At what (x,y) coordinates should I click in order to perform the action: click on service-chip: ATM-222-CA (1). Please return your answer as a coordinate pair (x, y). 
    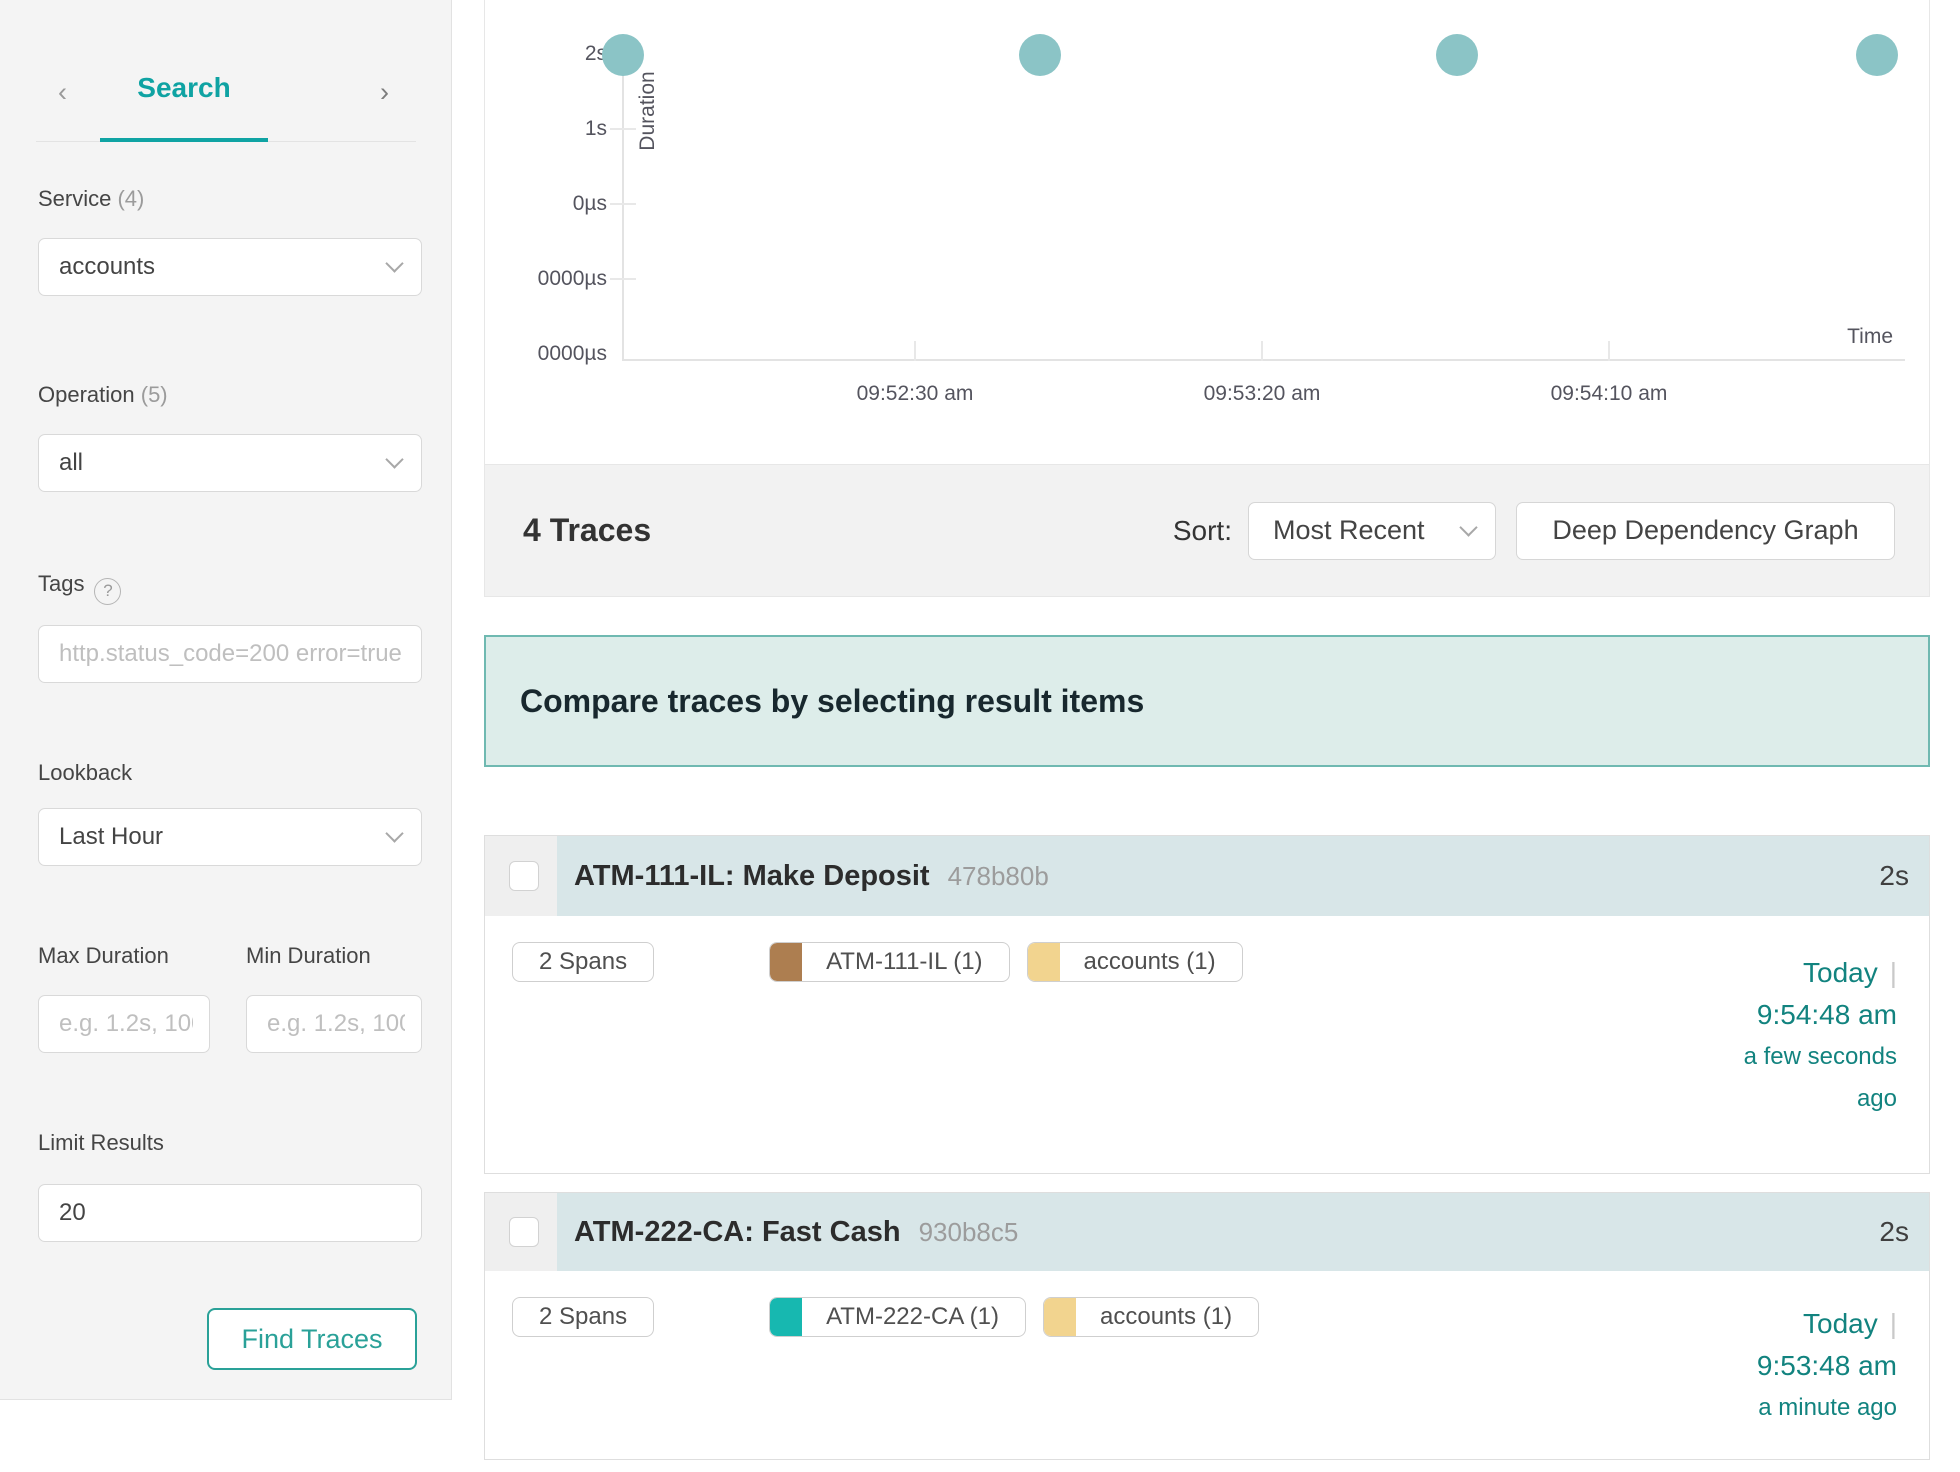
    Looking at the image, I should click on (897, 1317).